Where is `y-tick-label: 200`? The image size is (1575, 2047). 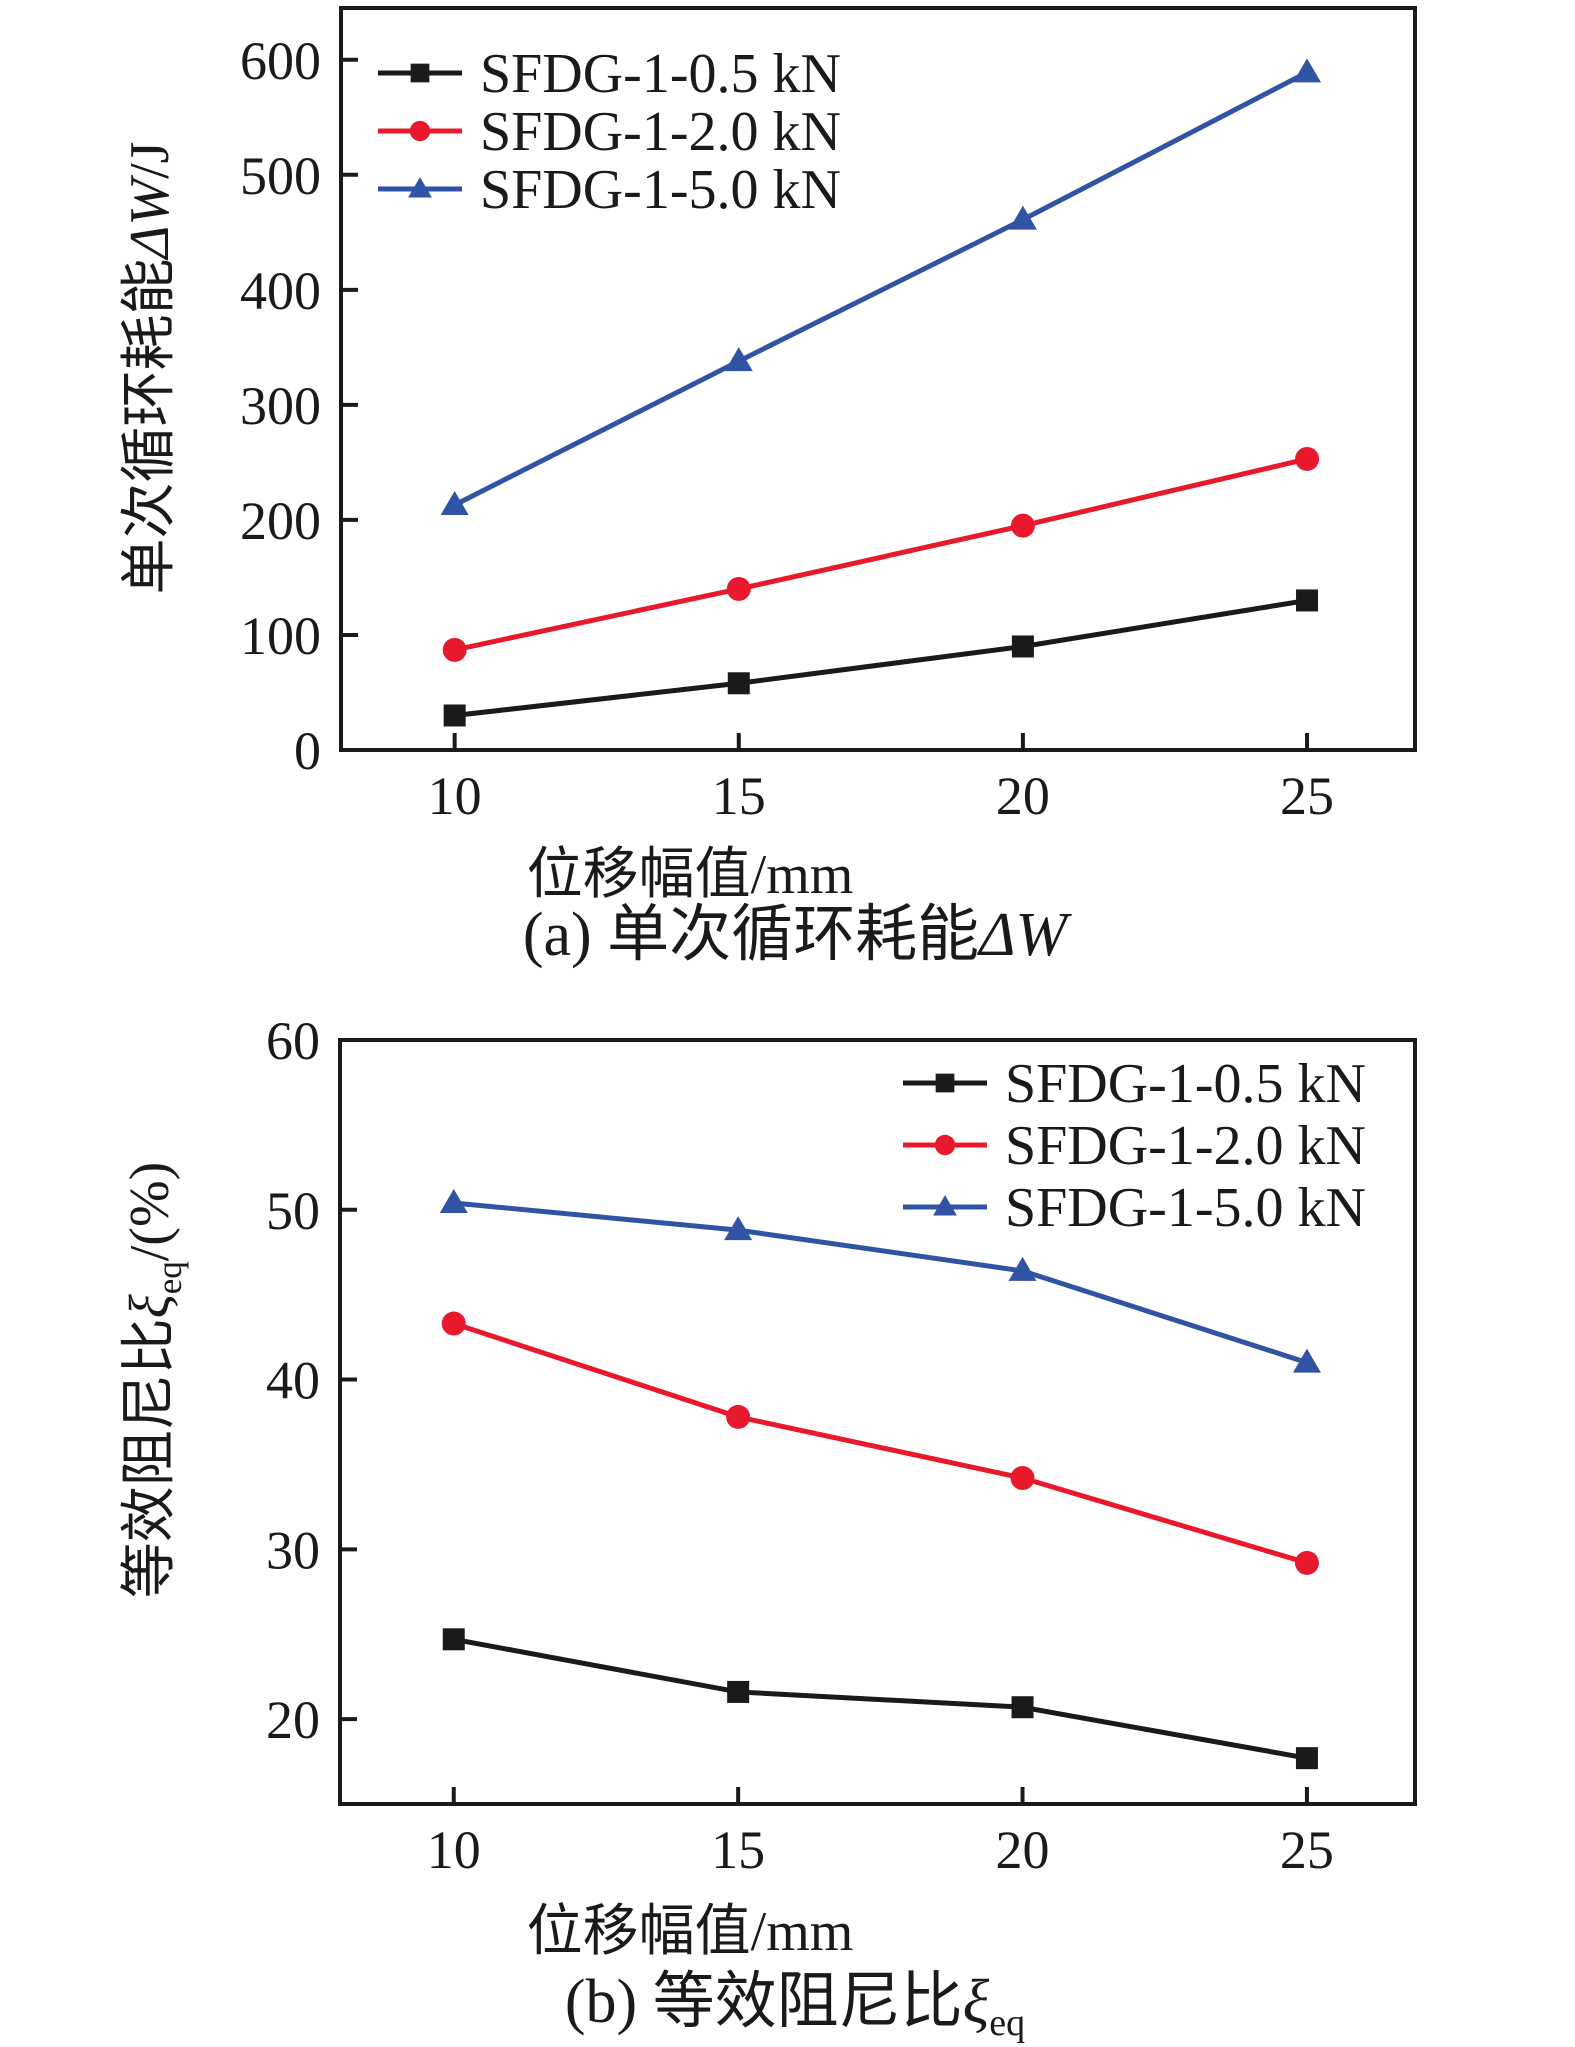 y-tick-label: 200 is located at coordinates (280, 521).